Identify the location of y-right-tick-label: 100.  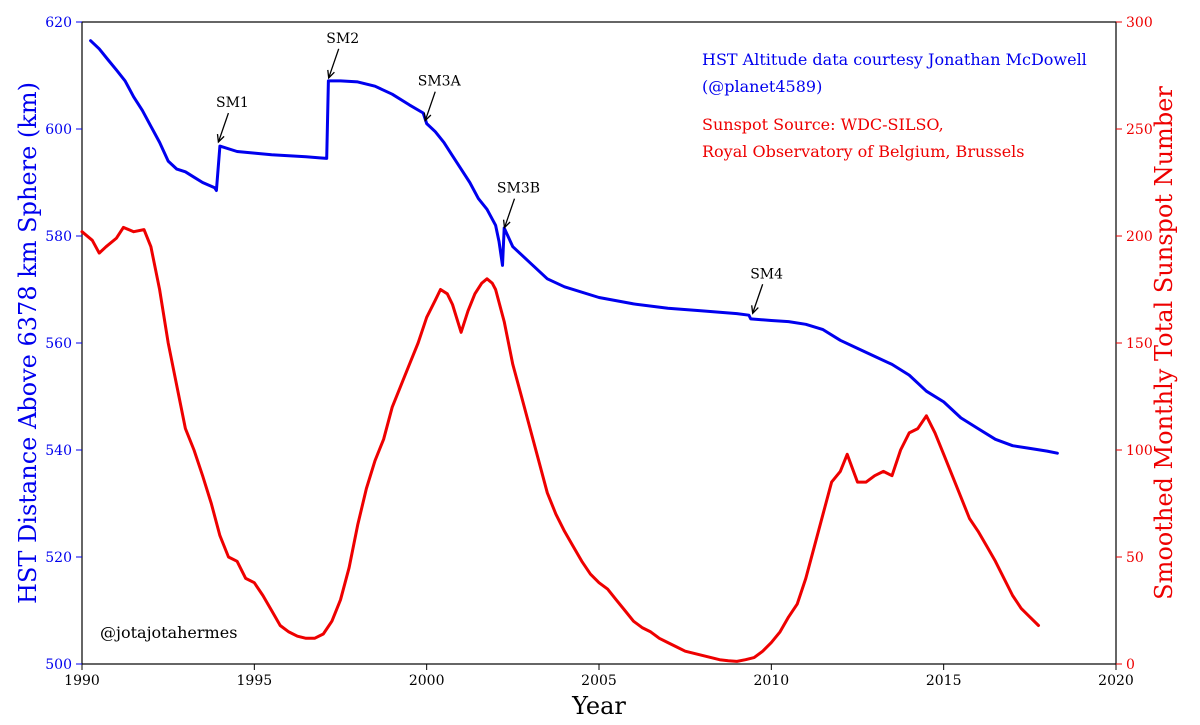
(1139, 451).